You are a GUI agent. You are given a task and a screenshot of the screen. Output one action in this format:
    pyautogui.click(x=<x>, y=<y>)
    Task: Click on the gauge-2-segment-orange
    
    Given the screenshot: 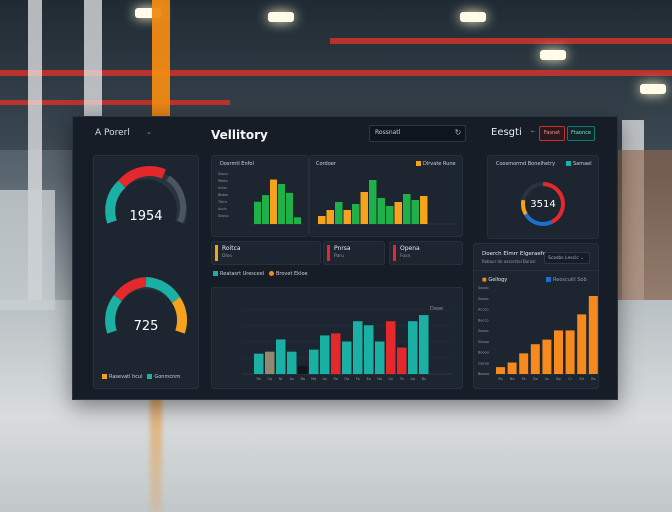 What is the action you would take?
    pyautogui.click(x=179, y=315)
    